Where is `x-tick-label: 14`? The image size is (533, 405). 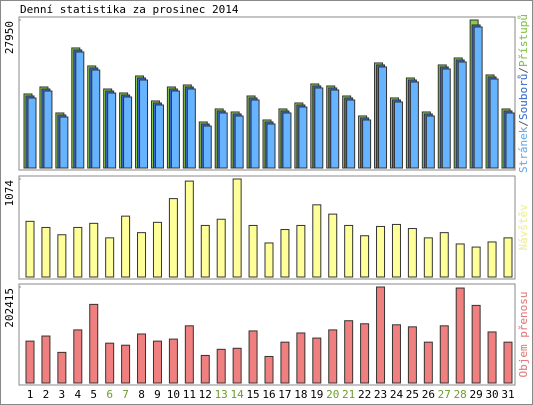
x-tick-label: 14 is located at coordinates (238, 394).